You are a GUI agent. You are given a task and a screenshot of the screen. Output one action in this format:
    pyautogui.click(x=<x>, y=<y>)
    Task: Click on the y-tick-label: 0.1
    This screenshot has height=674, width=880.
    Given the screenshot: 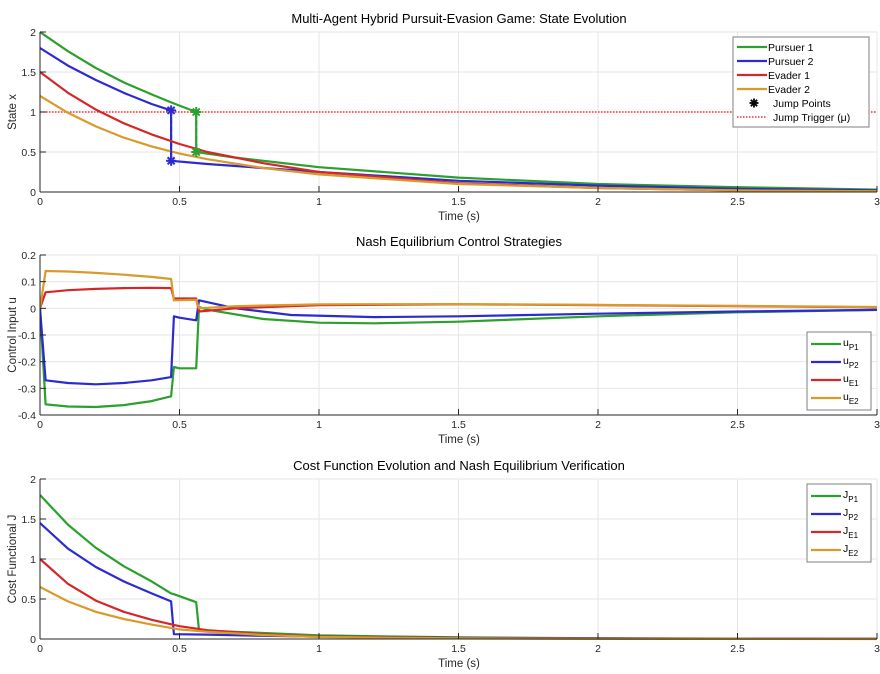 What is the action you would take?
    pyautogui.click(x=28, y=283)
    